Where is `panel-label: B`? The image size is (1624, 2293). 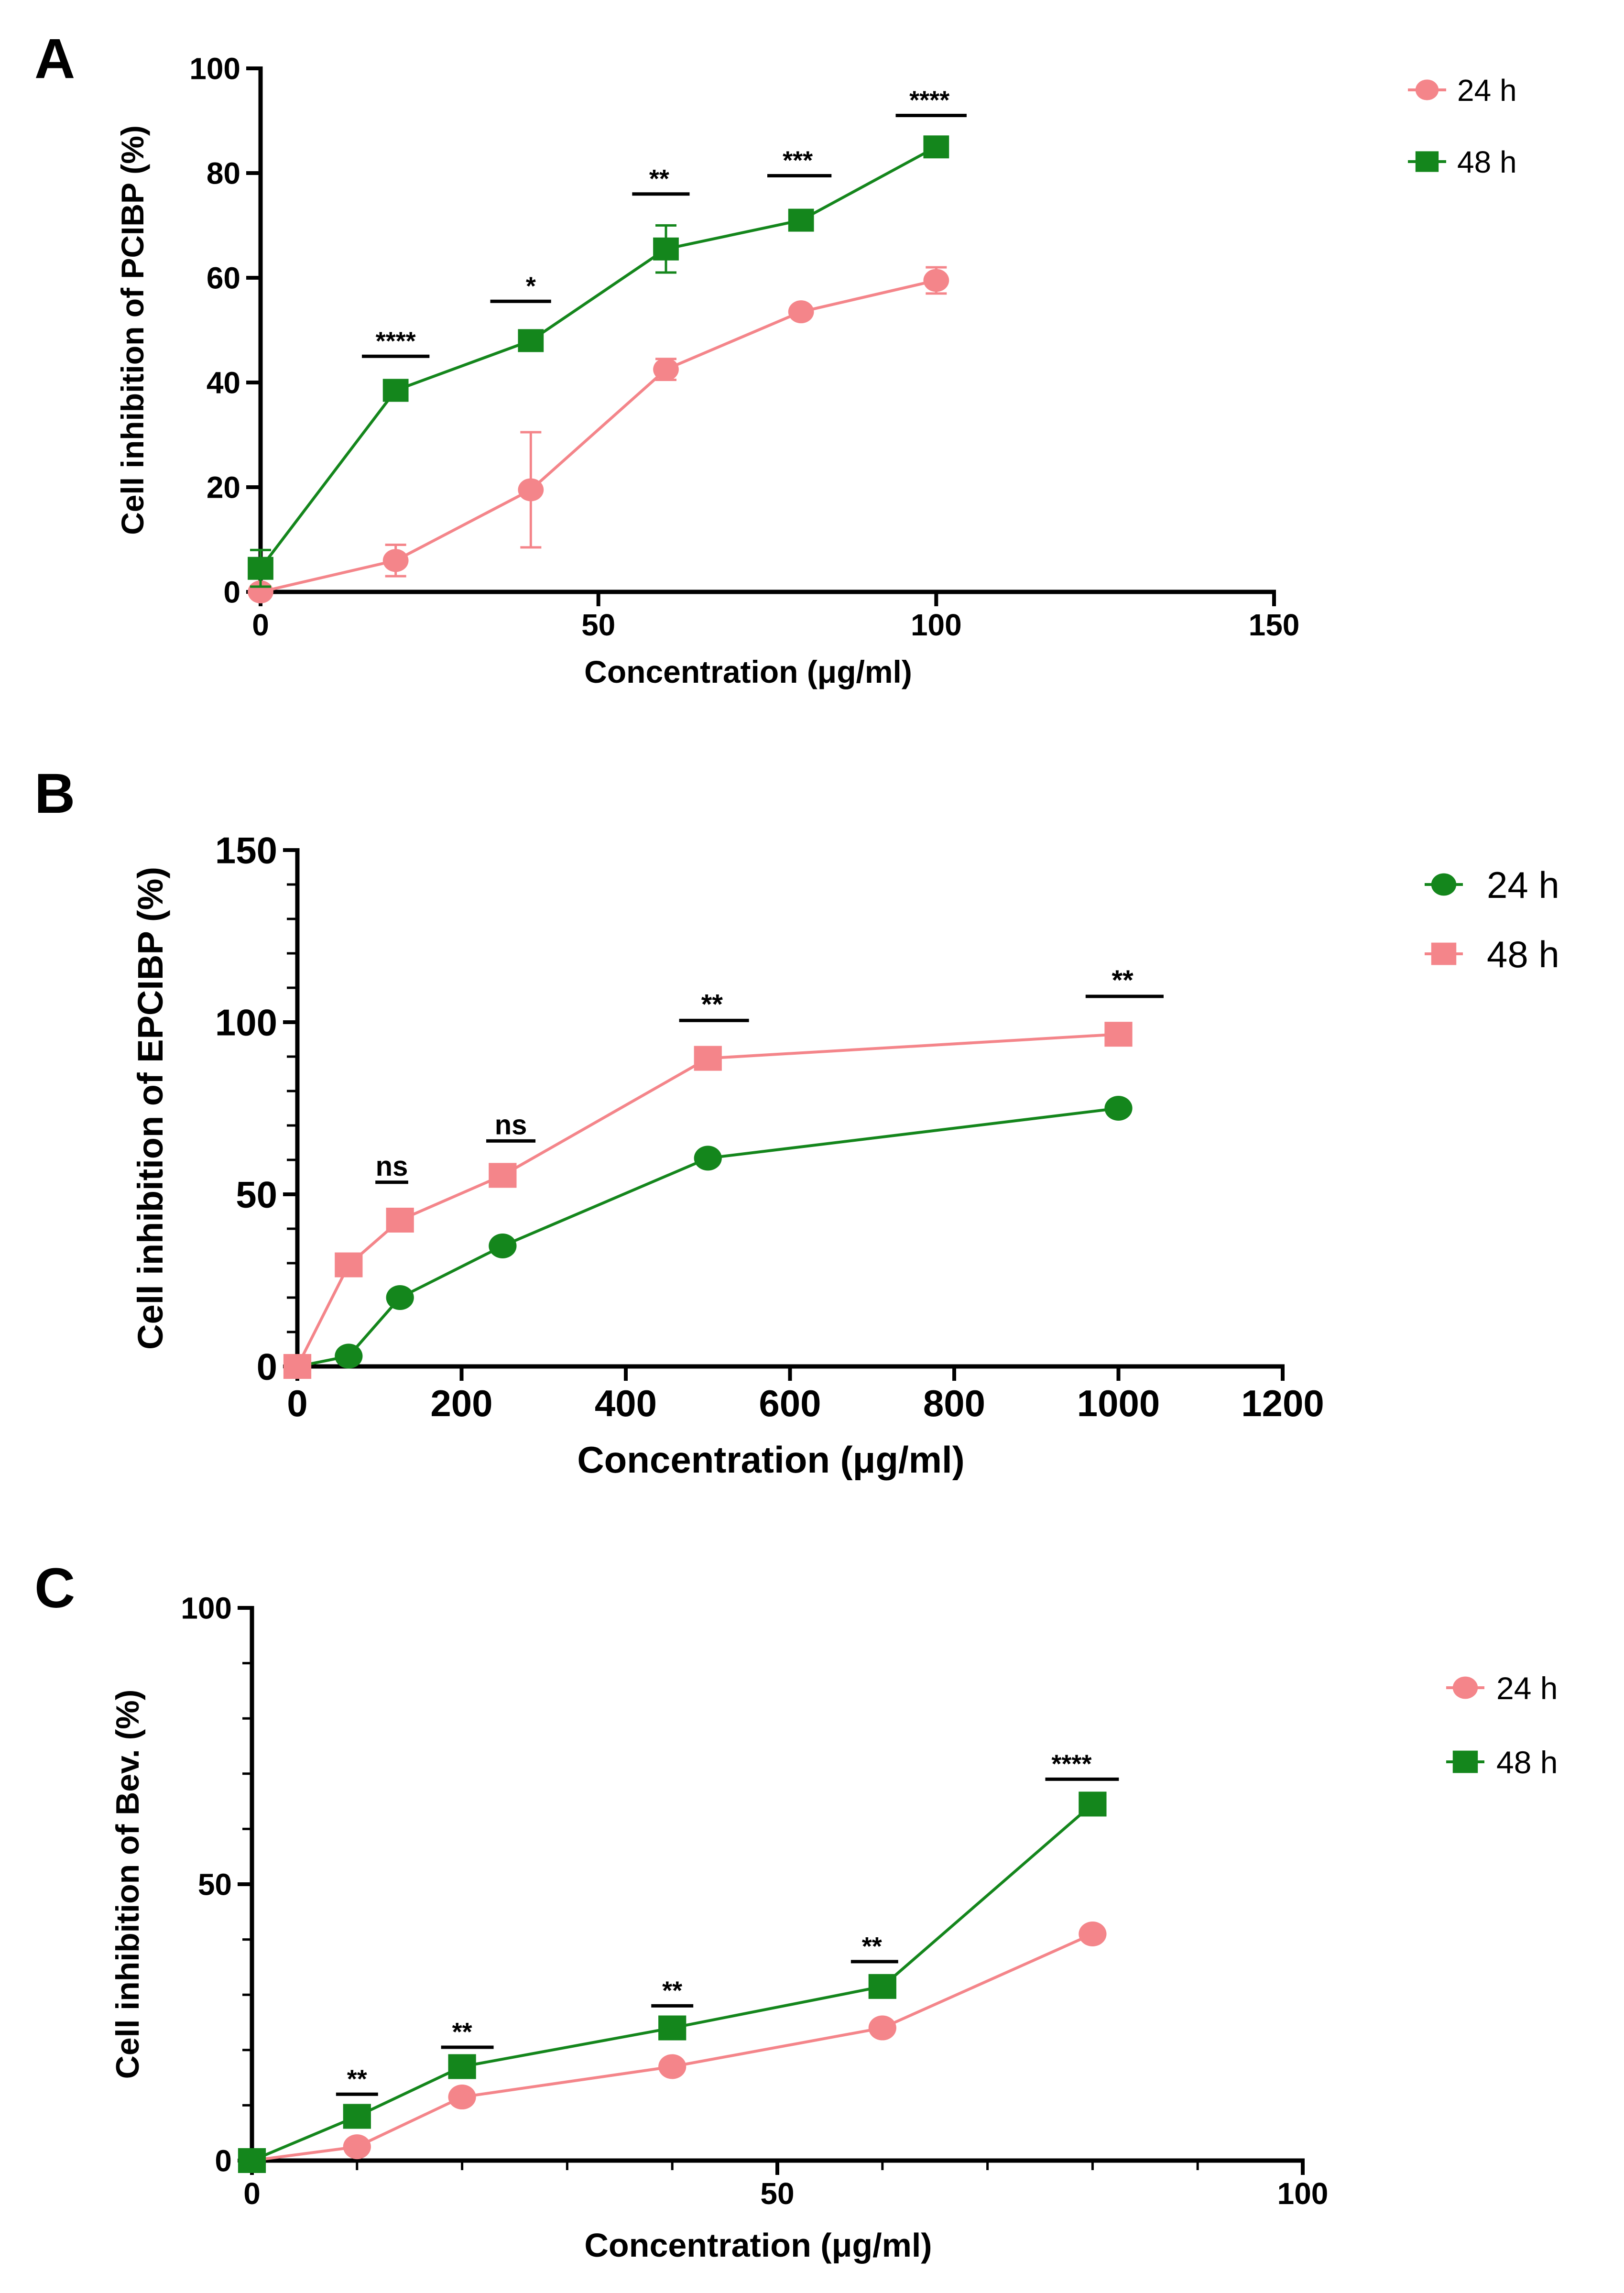
panel-label: B is located at coordinates (55, 794).